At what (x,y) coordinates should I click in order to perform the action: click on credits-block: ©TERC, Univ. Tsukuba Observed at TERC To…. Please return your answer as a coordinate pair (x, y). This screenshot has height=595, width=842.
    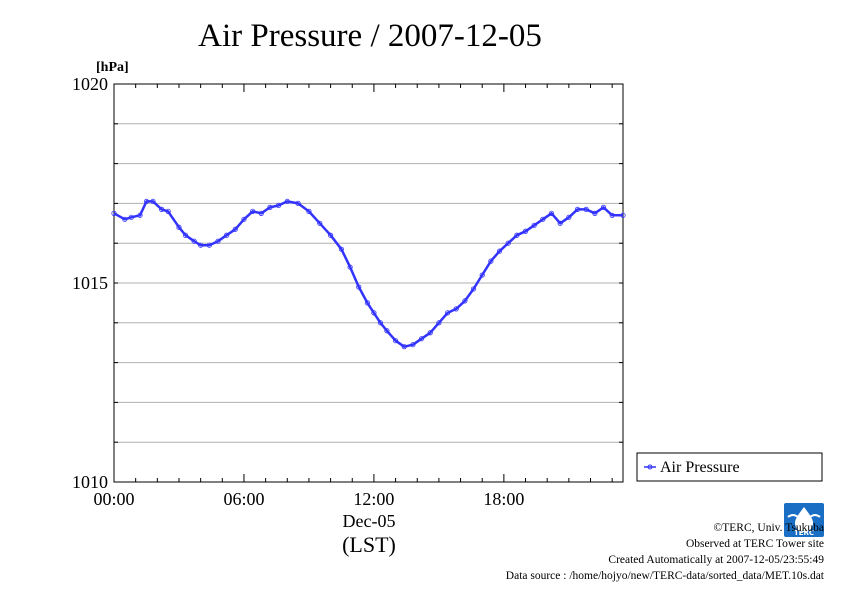
    Looking at the image, I should click on (665, 552).